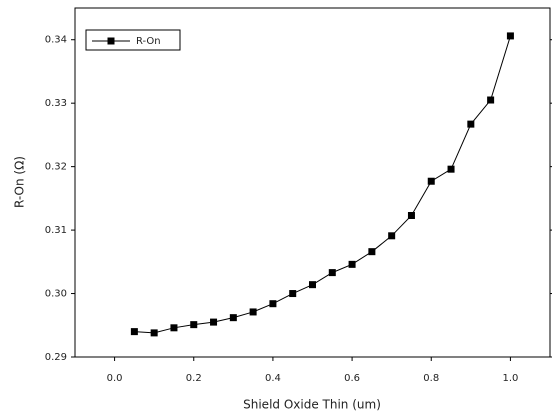 The width and height of the screenshot is (552, 416). I want to click on y-tick-label: 0.31, so click(56, 230).